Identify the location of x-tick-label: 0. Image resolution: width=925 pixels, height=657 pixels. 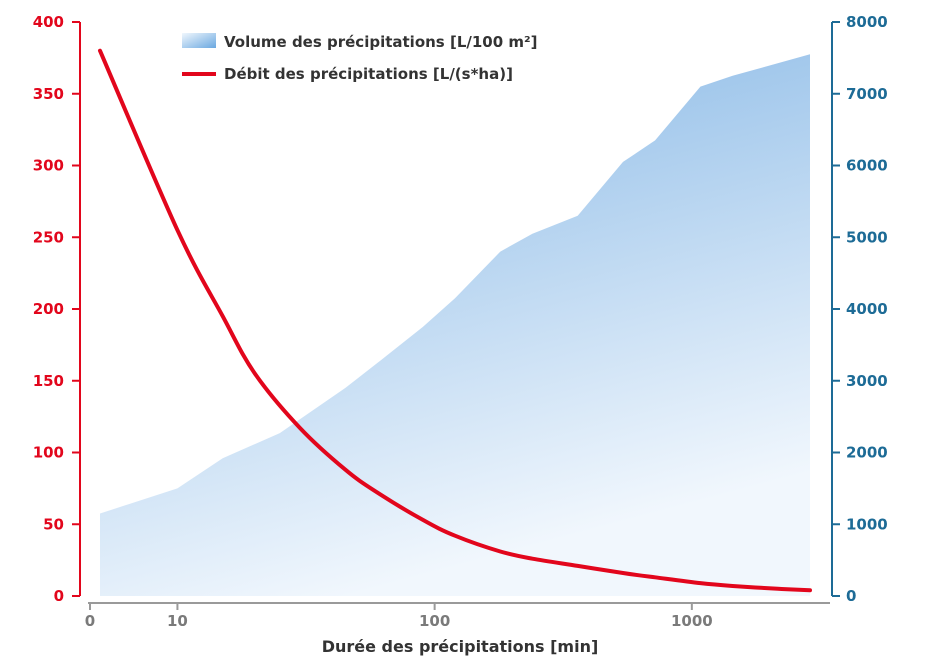
(90, 621).